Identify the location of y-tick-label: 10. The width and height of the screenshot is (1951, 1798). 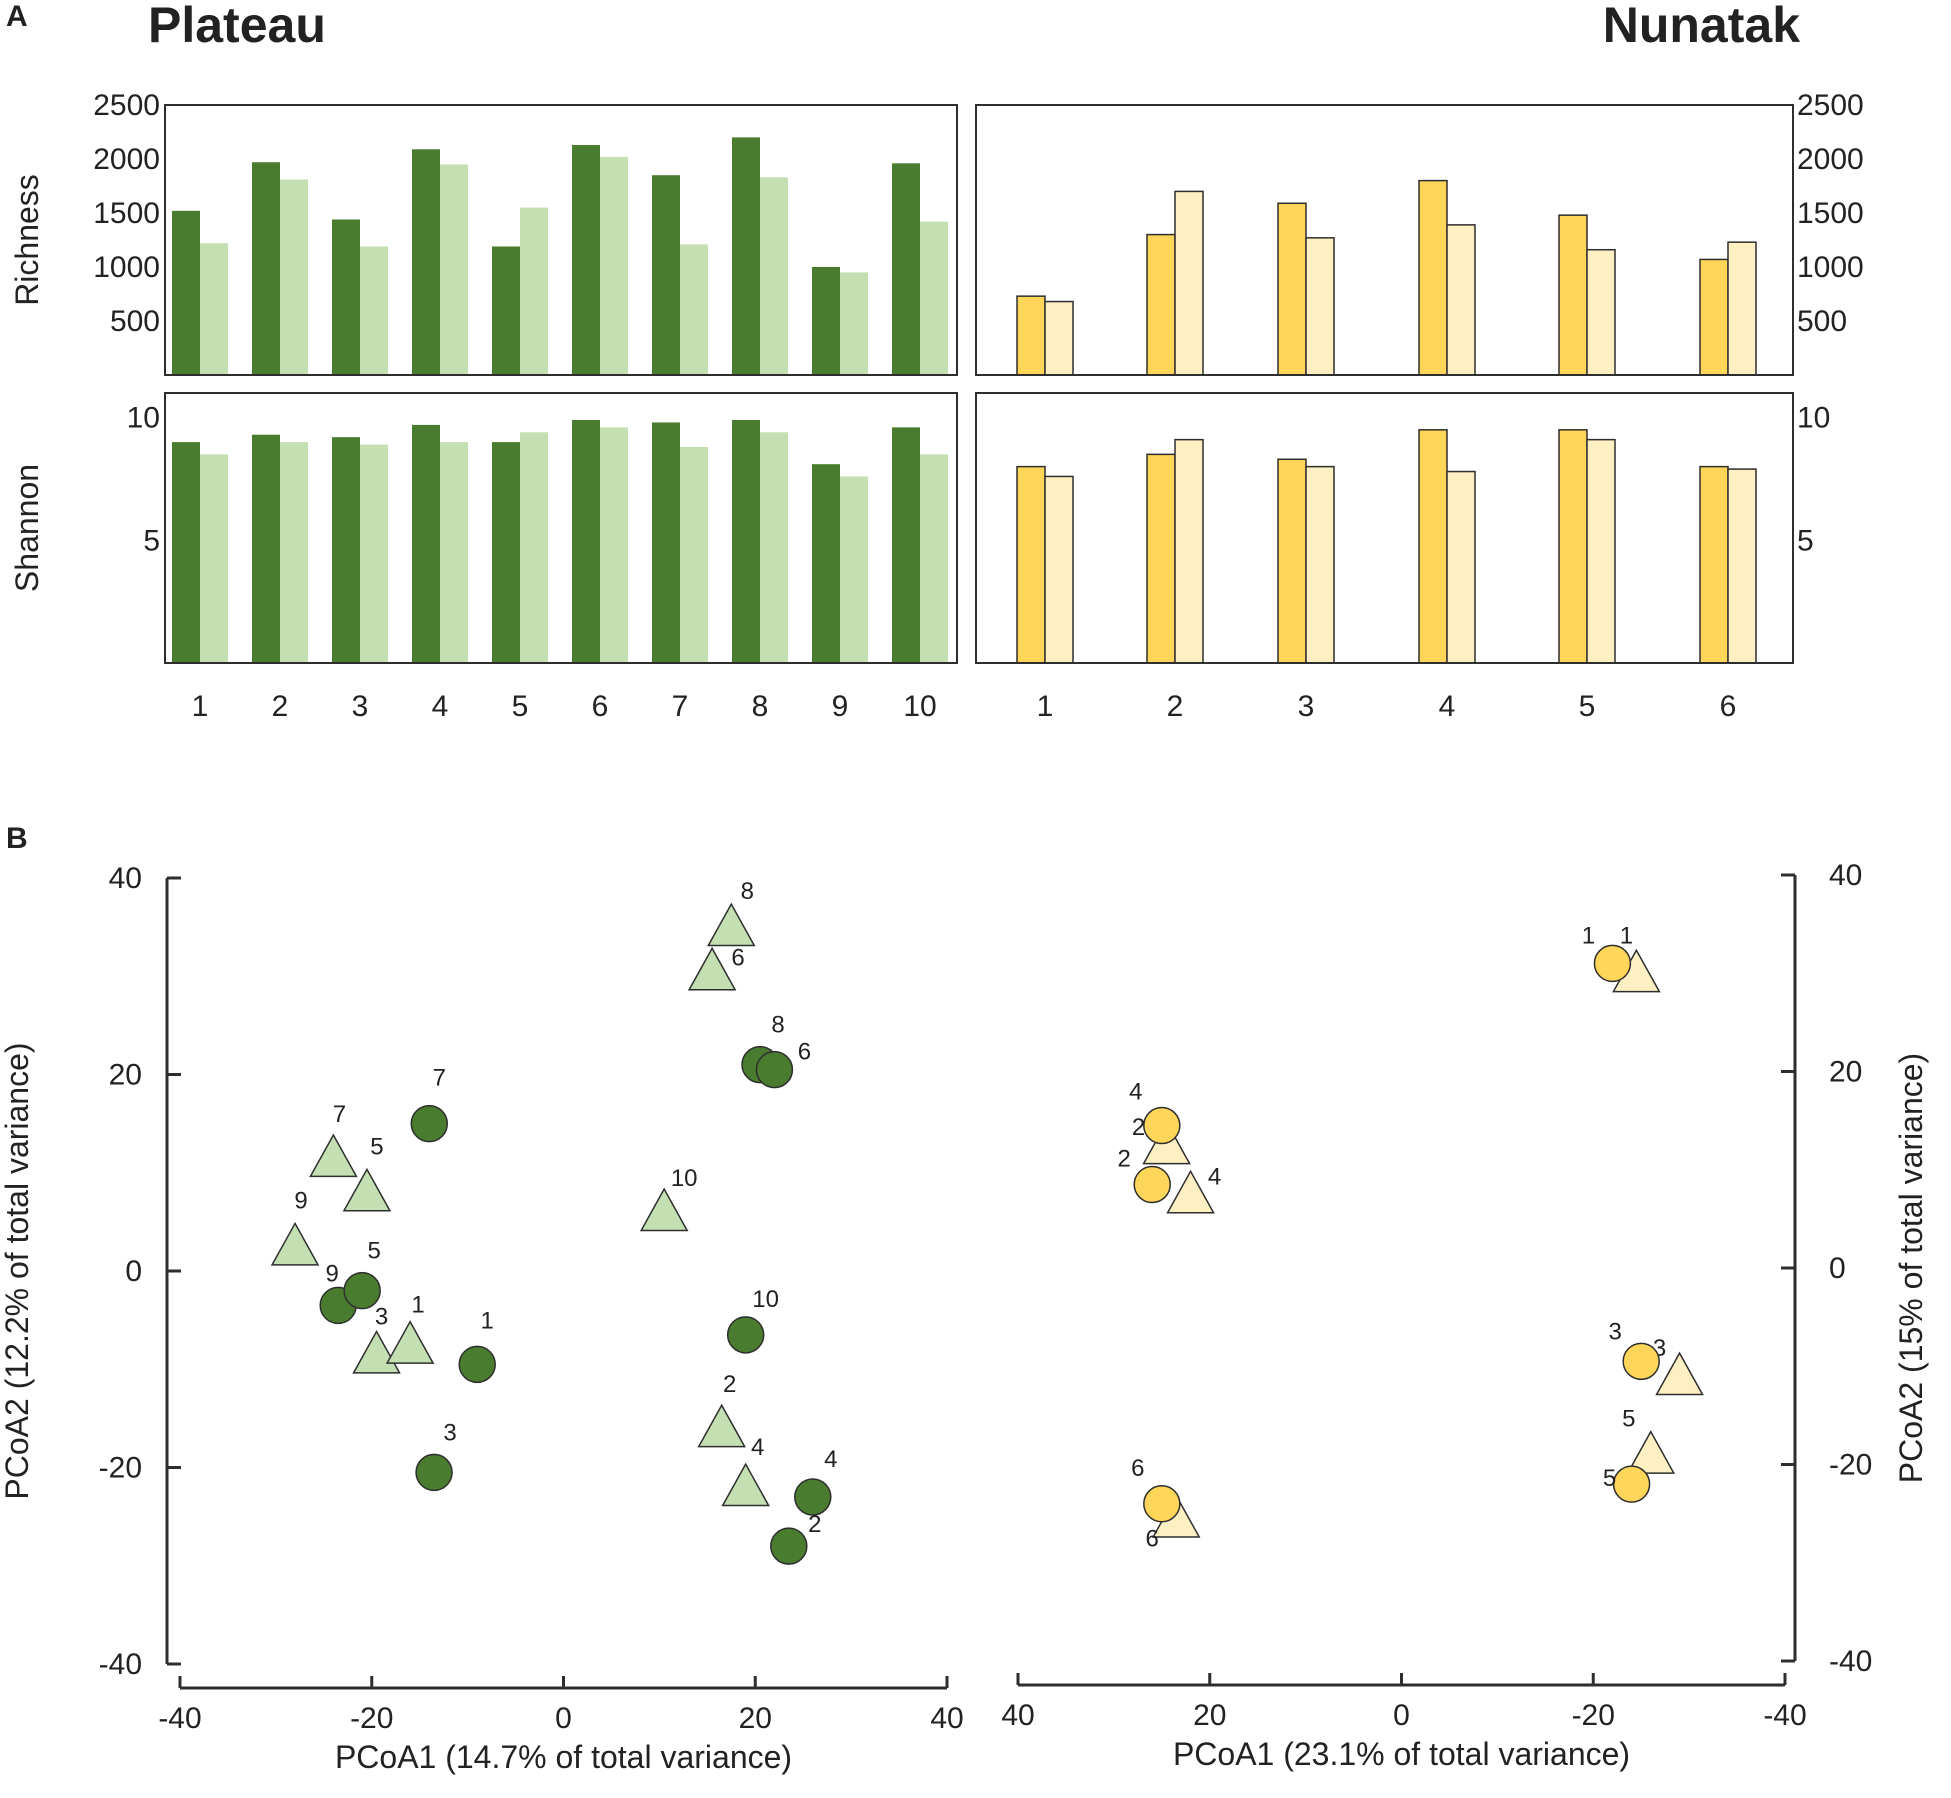
(143, 418).